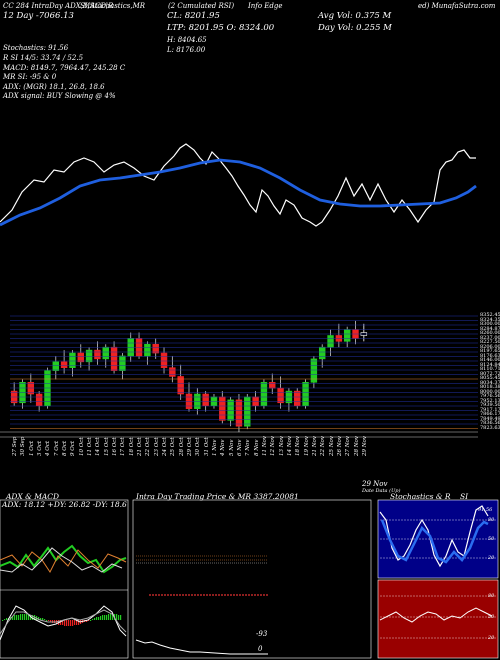 The height and width of the screenshot is (660, 500). Describe the element at coordinates (201, 6) in the screenshot. I see `header-line1c: (2 Cumulated RSI)` at that location.